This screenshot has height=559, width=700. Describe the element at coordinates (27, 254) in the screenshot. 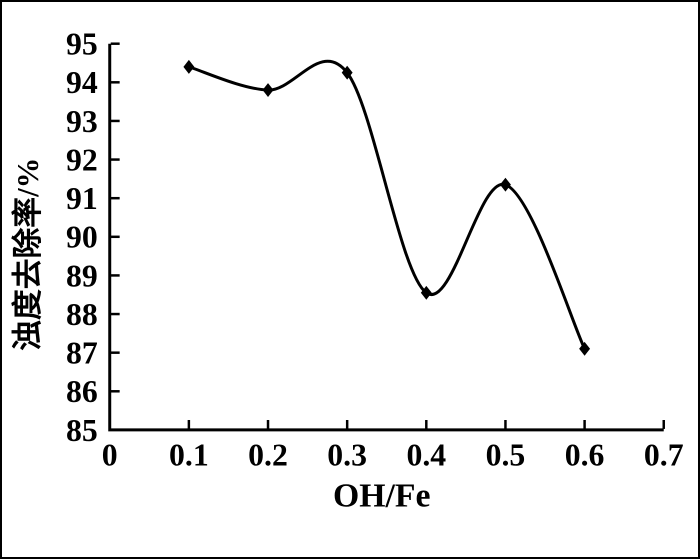

I see `y-axis-title: 浊度去除率/%` at that location.